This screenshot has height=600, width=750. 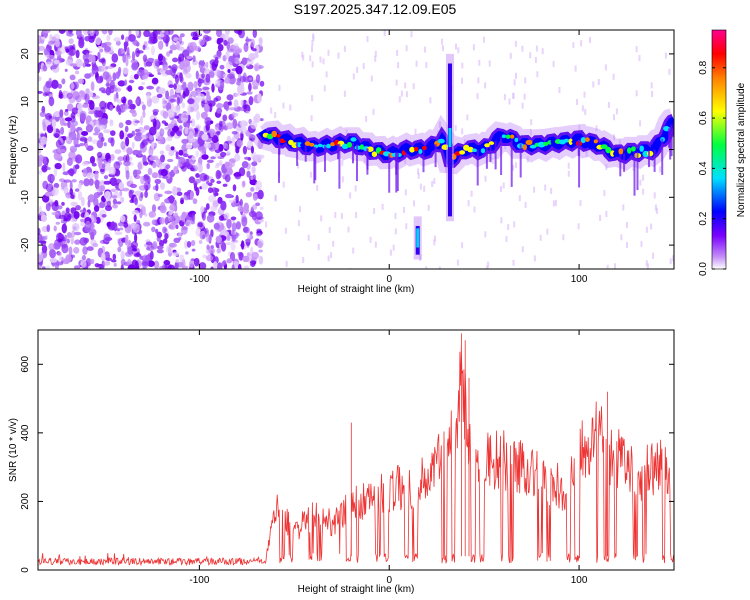 What do you see at coordinates (25, 197) in the screenshot?
I see `spectrogram-ytick-label: -10` at bounding box center [25, 197].